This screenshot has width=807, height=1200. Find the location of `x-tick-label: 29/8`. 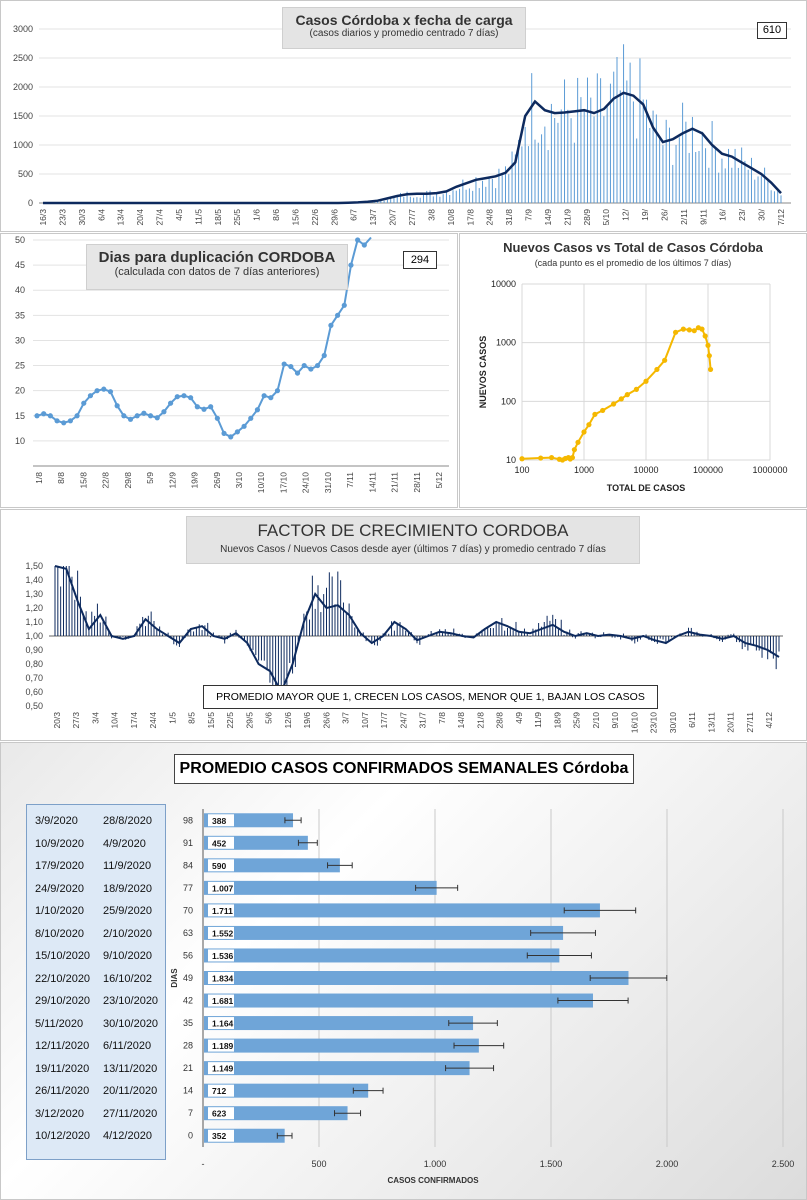

x-tick-label: 29/8 is located at coordinates (128, 480).